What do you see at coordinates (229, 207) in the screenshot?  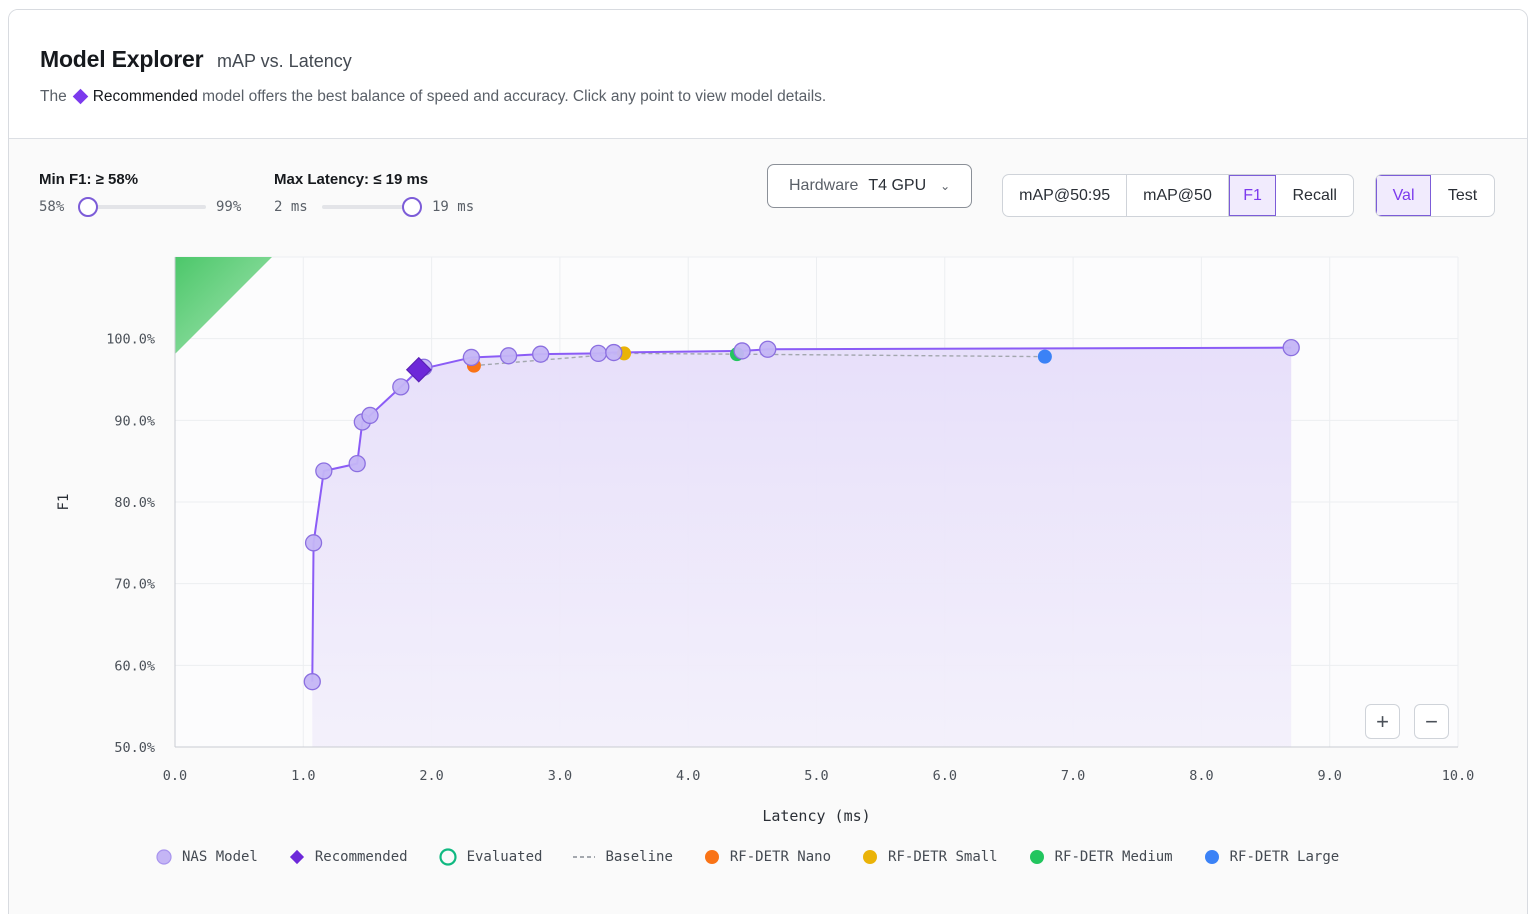 I see `min-f1-high-label: 99%` at bounding box center [229, 207].